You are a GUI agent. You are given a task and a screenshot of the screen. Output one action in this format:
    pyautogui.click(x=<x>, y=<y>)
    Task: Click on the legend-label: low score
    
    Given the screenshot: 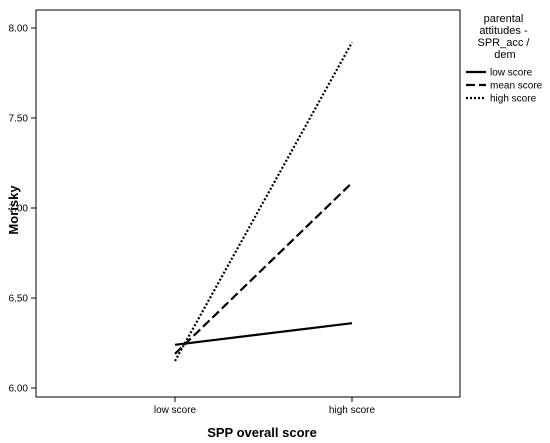 What is the action you would take?
    pyautogui.click(x=511, y=73)
    